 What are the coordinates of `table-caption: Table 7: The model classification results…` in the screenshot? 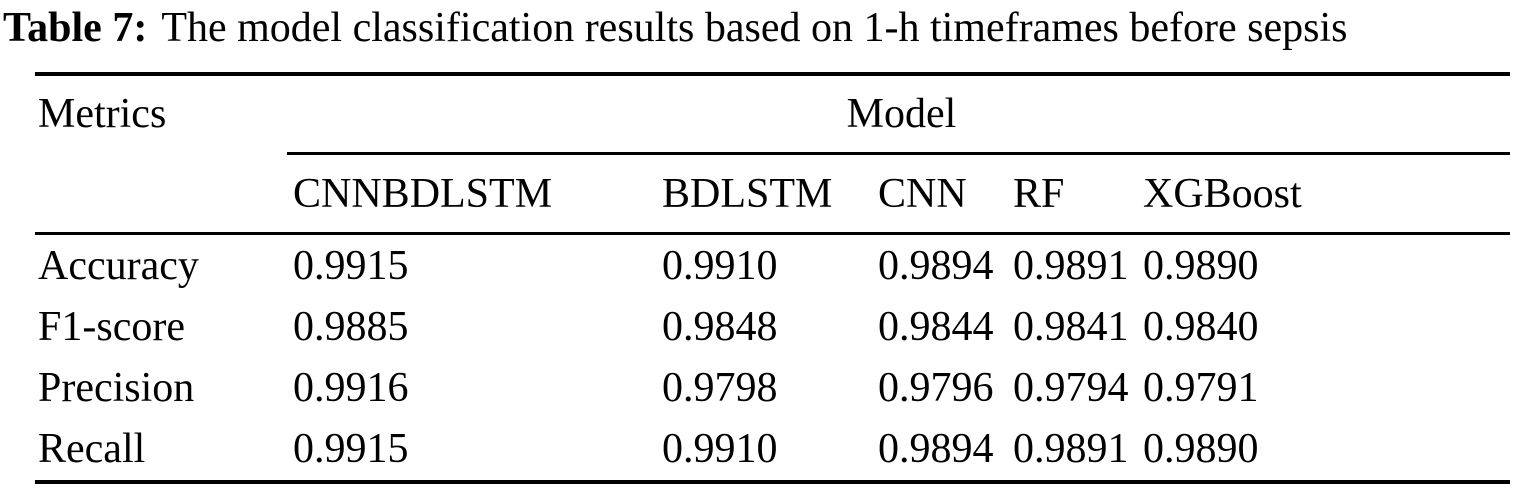 It's located at (770, 28).